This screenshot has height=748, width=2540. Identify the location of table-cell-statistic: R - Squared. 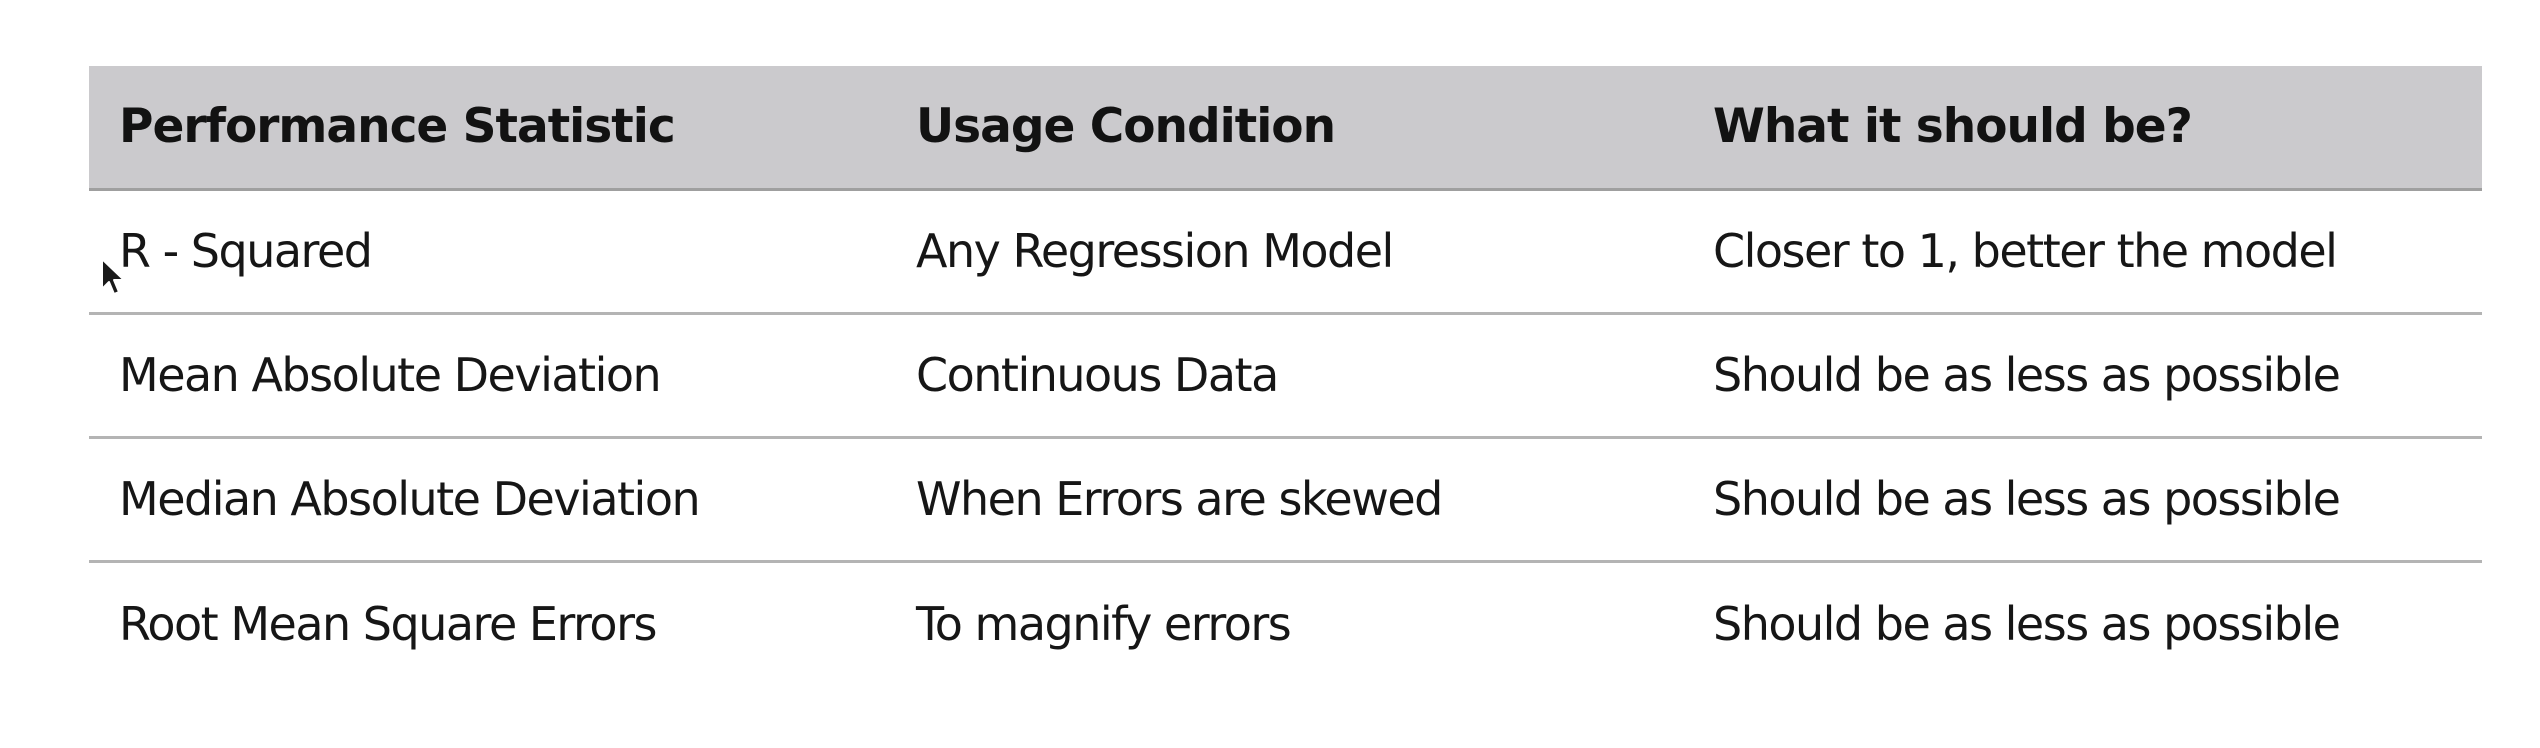
(246, 251).